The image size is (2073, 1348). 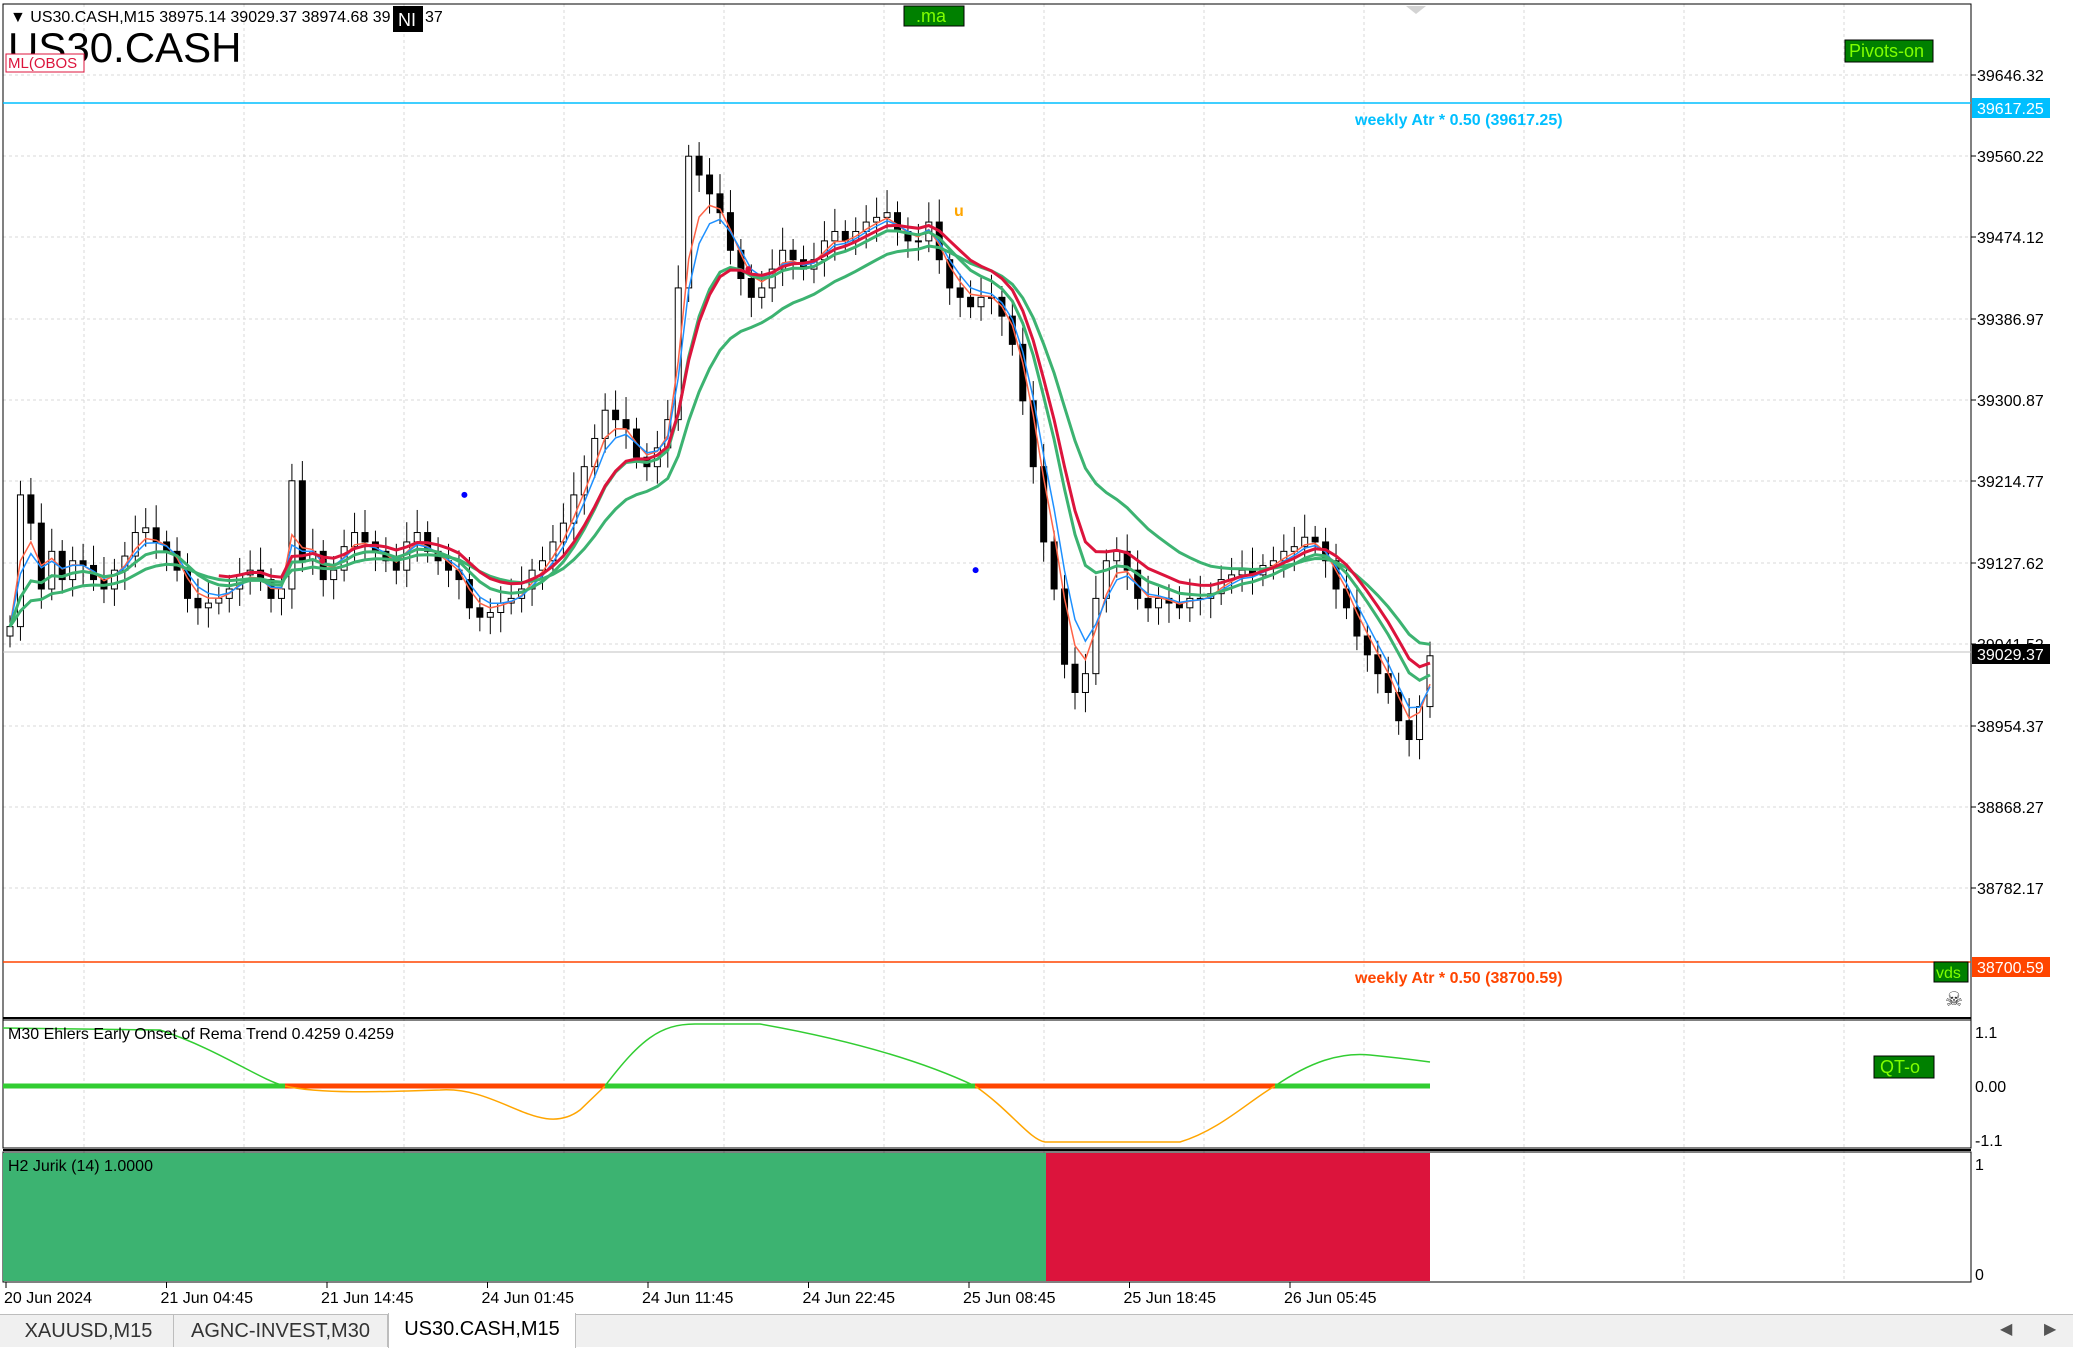 I want to click on time-tick-label: 24 Jun 22:45, so click(x=849, y=1298).